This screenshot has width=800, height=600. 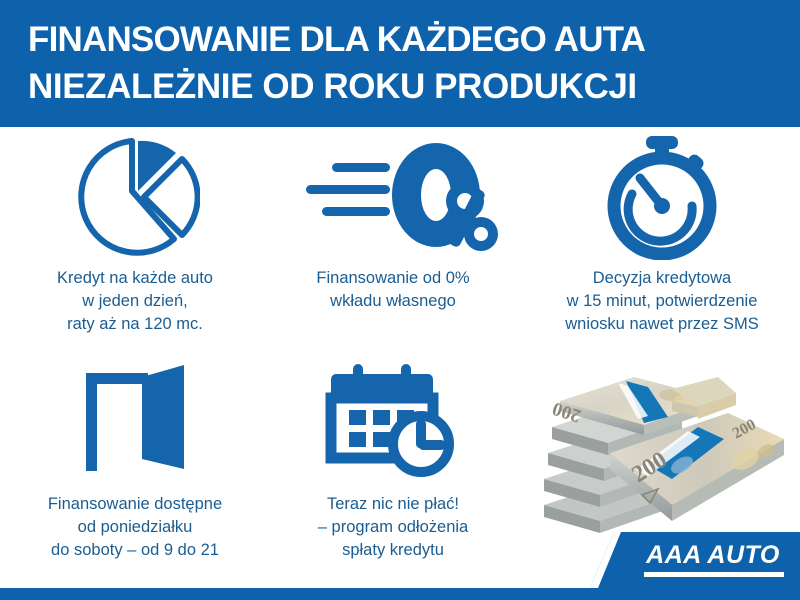 What do you see at coordinates (662, 197) in the screenshot?
I see `stopwatch-icon` at bounding box center [662, 197].